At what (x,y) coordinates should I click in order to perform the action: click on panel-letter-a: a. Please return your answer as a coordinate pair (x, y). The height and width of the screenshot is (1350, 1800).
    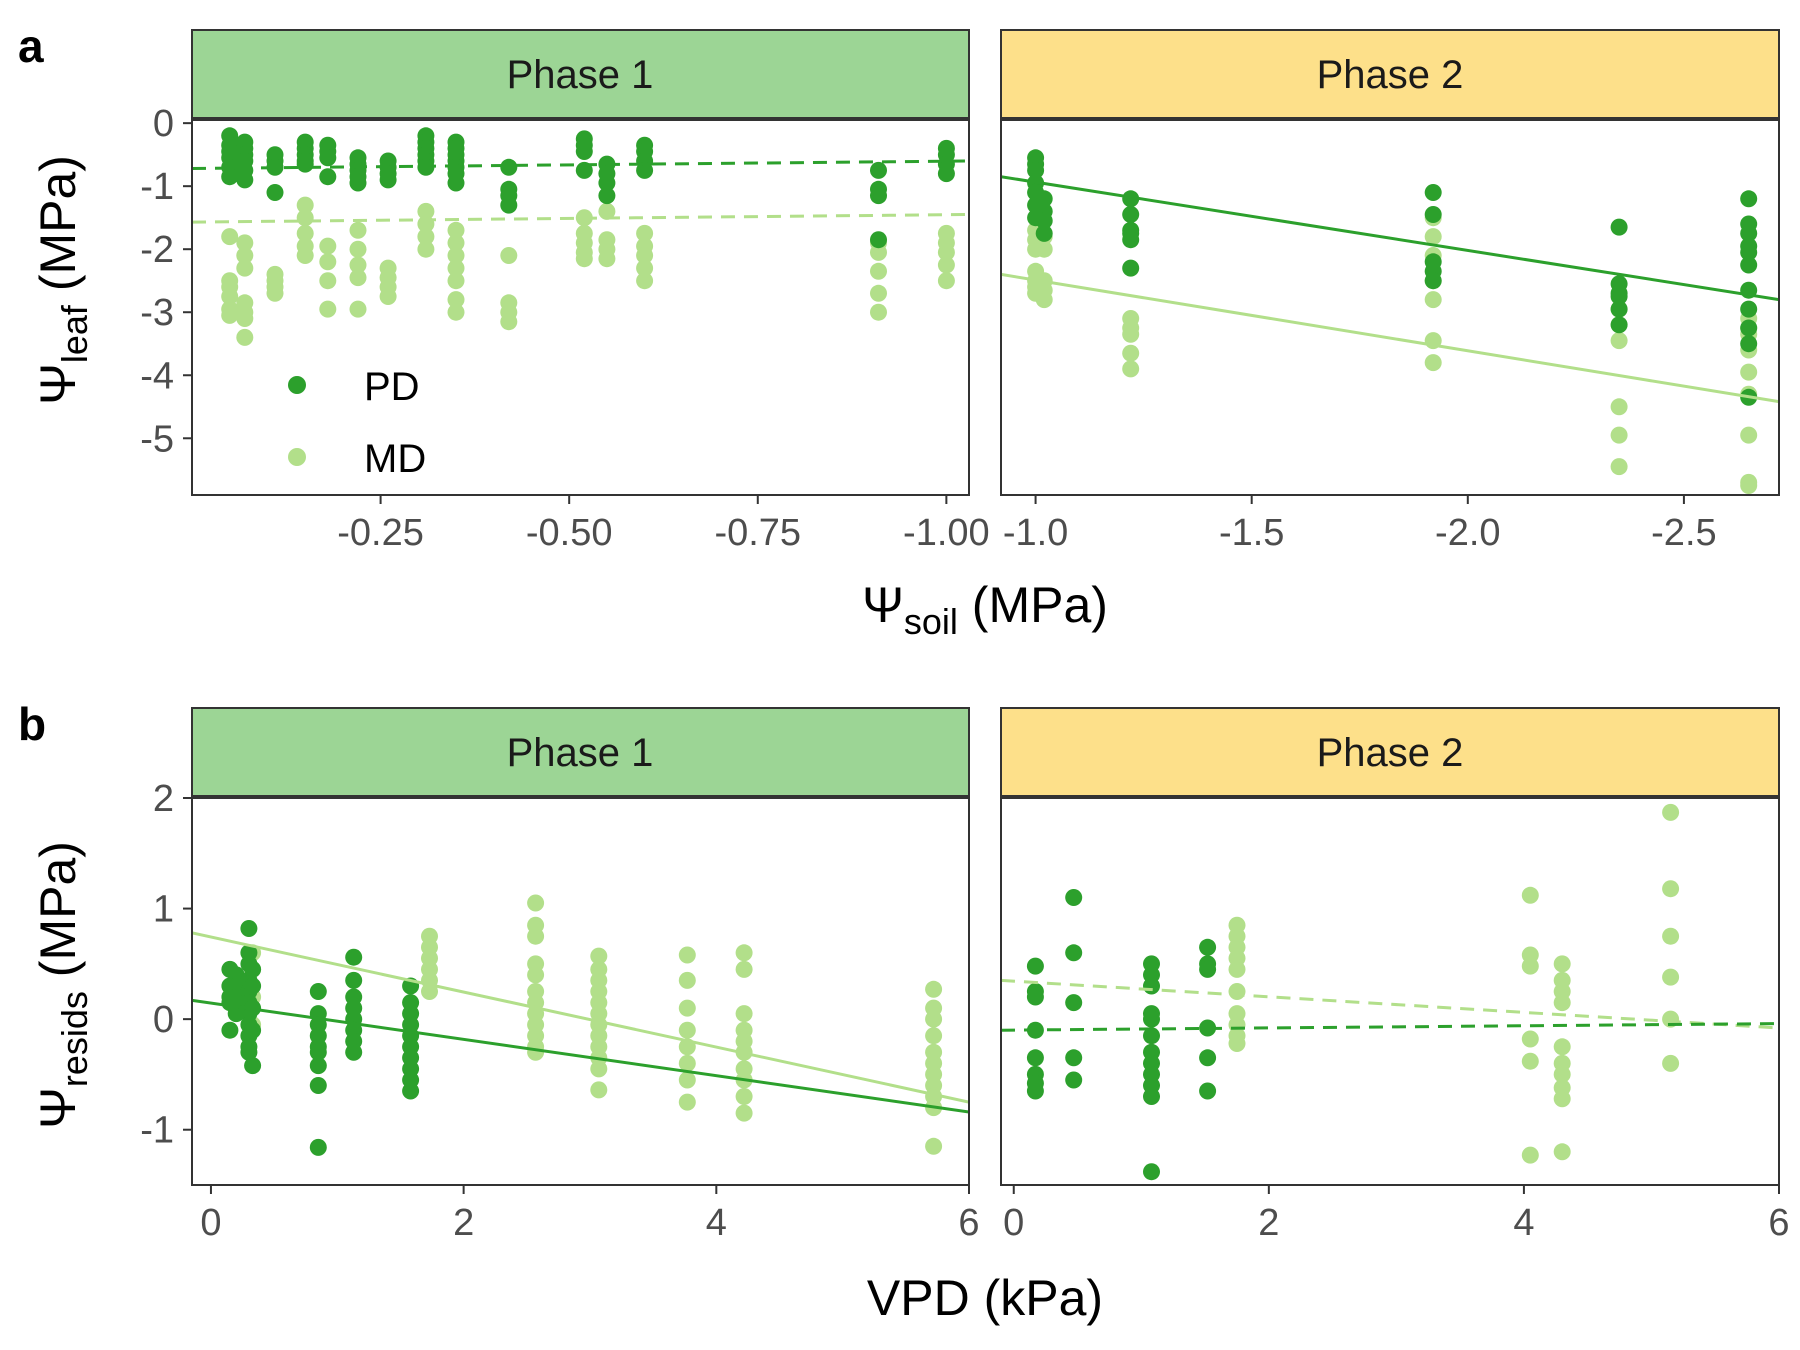
    Looking at the image, I should click on (31, 46).